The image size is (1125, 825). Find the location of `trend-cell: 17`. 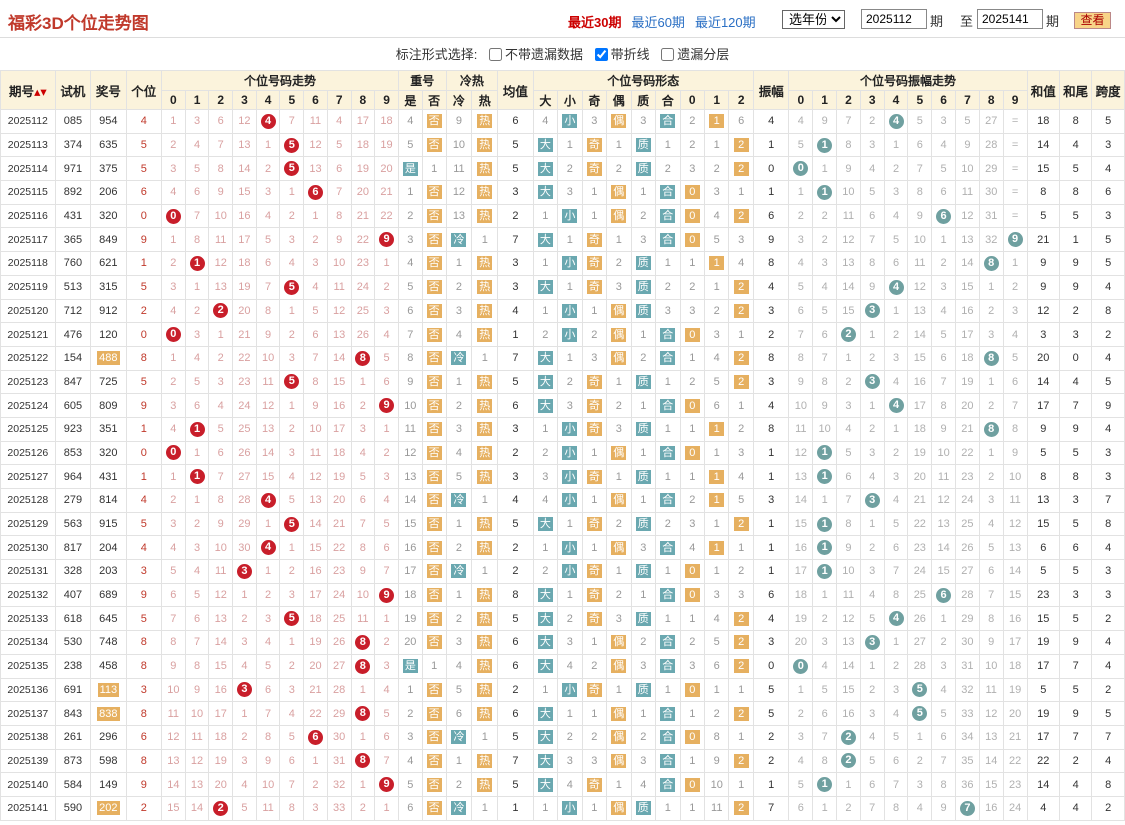

trend-cell: 17 is located at coordinates (315, 595).